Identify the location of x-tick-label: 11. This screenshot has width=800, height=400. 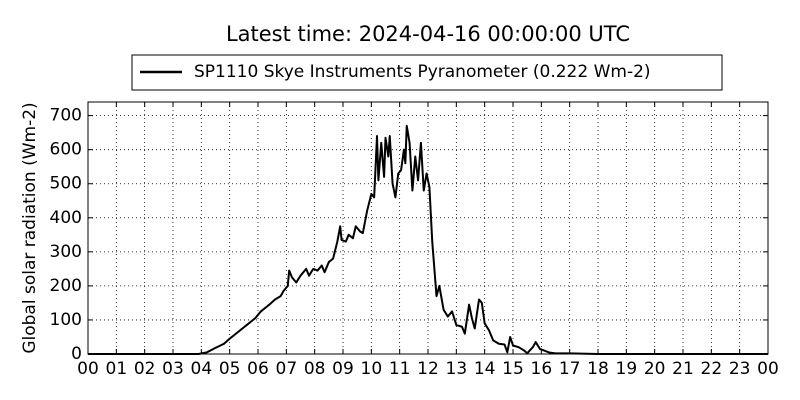
(400, 369).